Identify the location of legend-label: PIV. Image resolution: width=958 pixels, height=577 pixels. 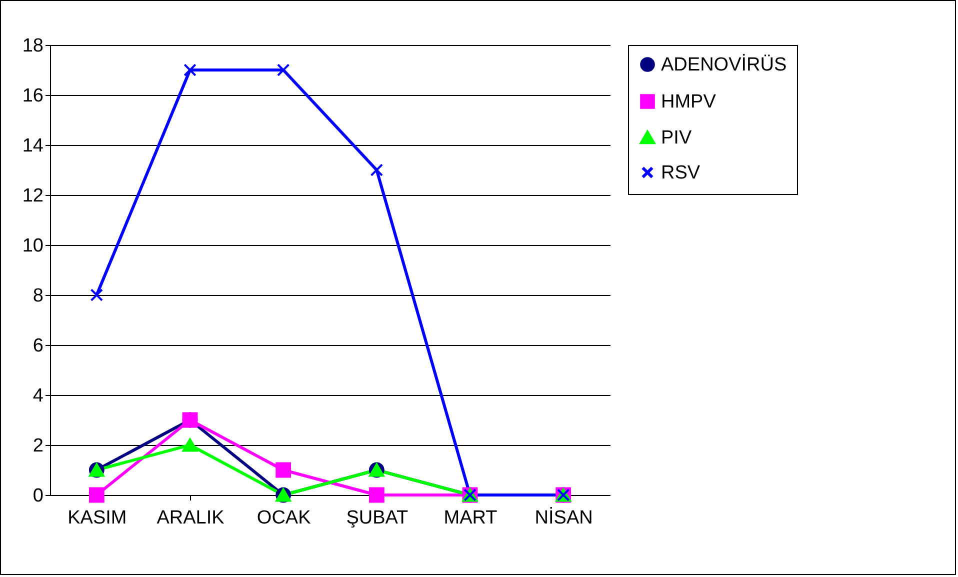
(676, 138).